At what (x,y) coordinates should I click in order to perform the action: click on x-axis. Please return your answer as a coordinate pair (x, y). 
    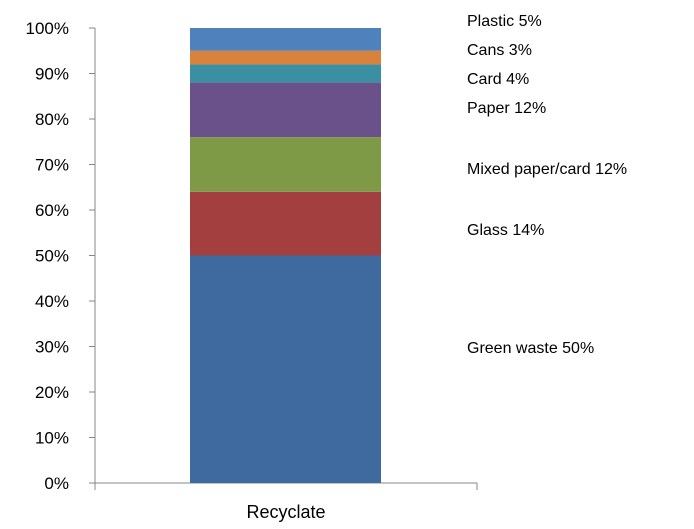
    Looking at the image, I should click on (286, 486).